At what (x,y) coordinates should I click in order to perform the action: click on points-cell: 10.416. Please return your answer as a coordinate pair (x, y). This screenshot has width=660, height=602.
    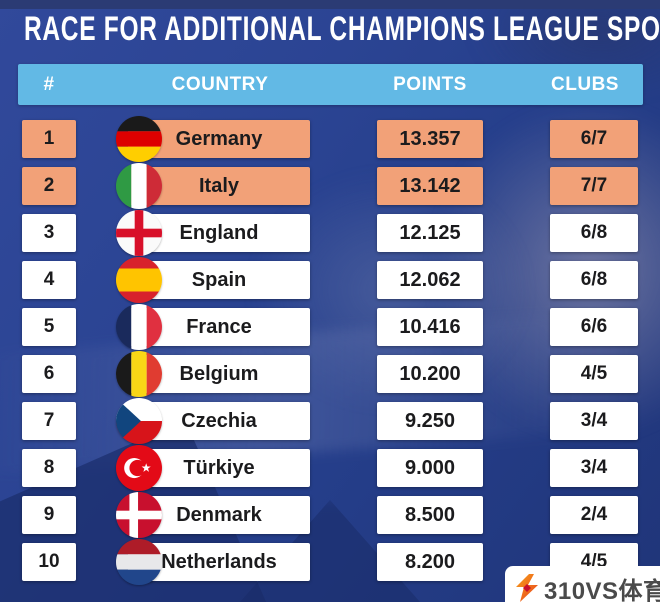
    Looking at the image, I should click on (430, 327).